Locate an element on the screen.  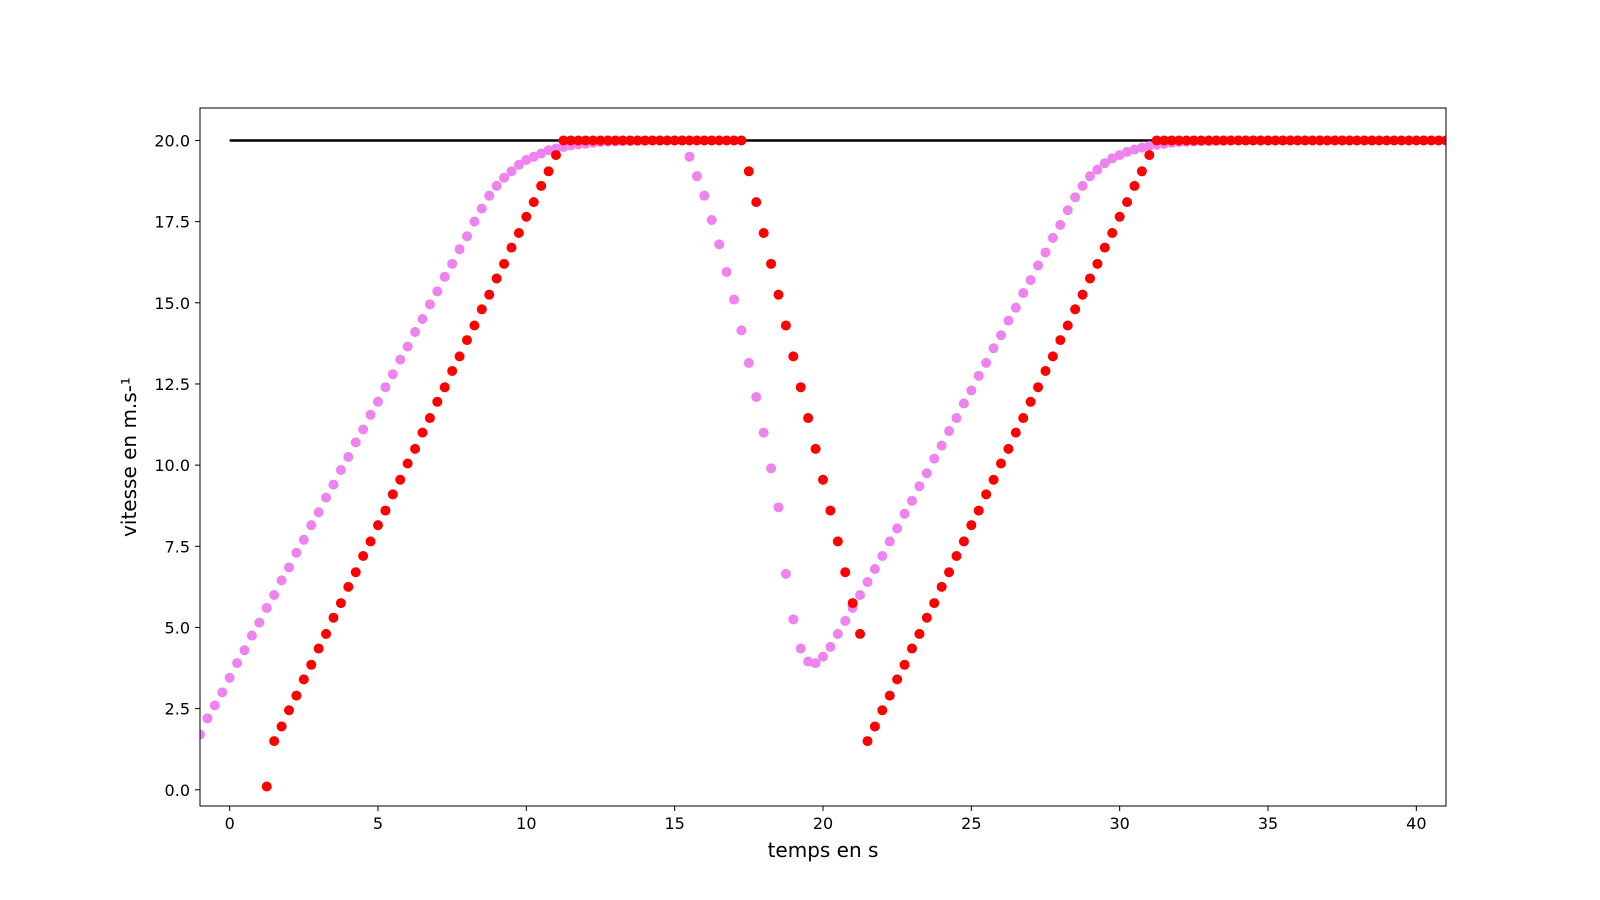
y-tick-label: 0.0 is located at coordinates (177, 790).